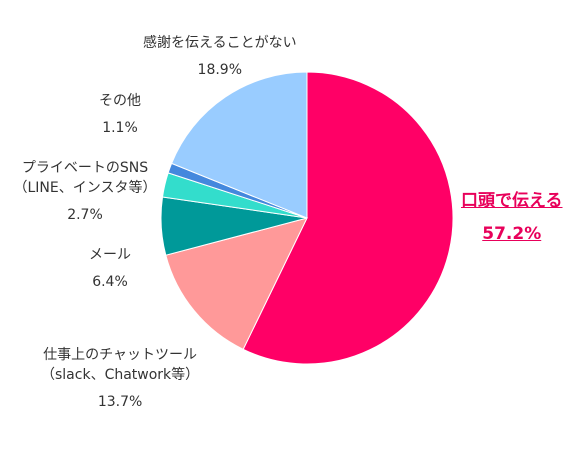 The width and height of the screenshot is (582, 450). I want to click on slice-percentage: 6.4%, so click(110, 281).